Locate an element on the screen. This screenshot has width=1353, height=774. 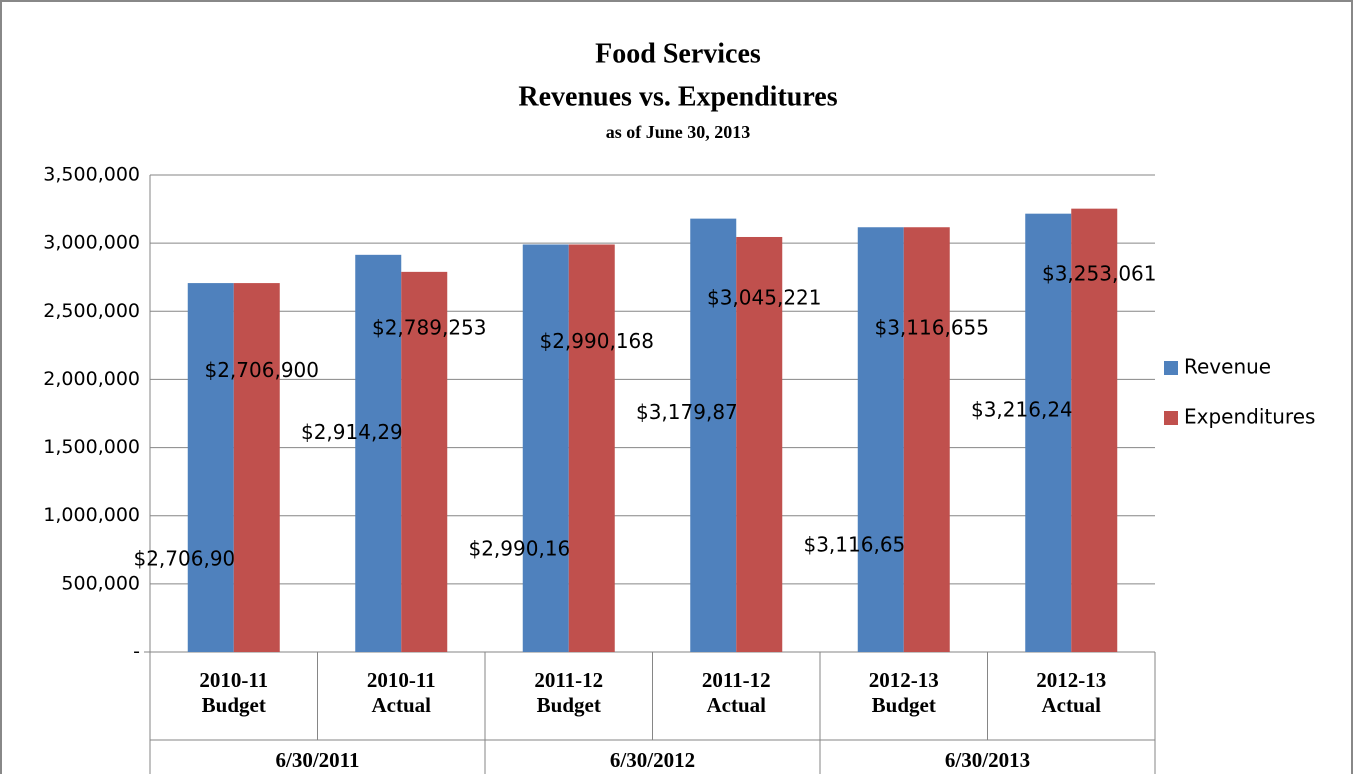
x-tick-label: 2010-11 Actual is located at coordinates (401, 692).